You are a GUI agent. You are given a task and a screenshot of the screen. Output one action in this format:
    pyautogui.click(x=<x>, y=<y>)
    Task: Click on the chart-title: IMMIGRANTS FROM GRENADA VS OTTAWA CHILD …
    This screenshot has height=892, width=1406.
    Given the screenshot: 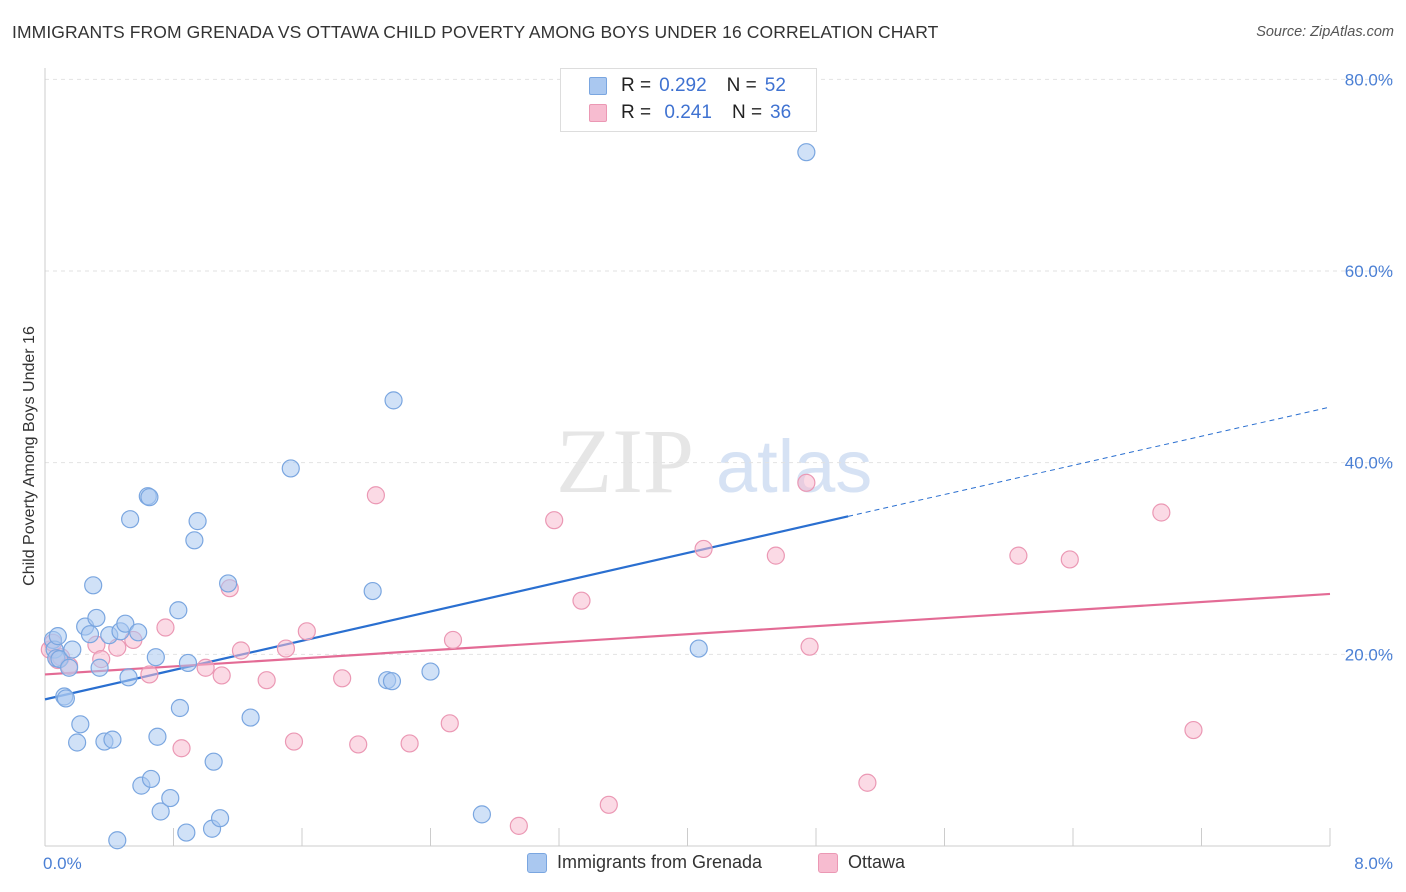 What is the action you would take?
    pyautogui.click(x=475, y=32)
    